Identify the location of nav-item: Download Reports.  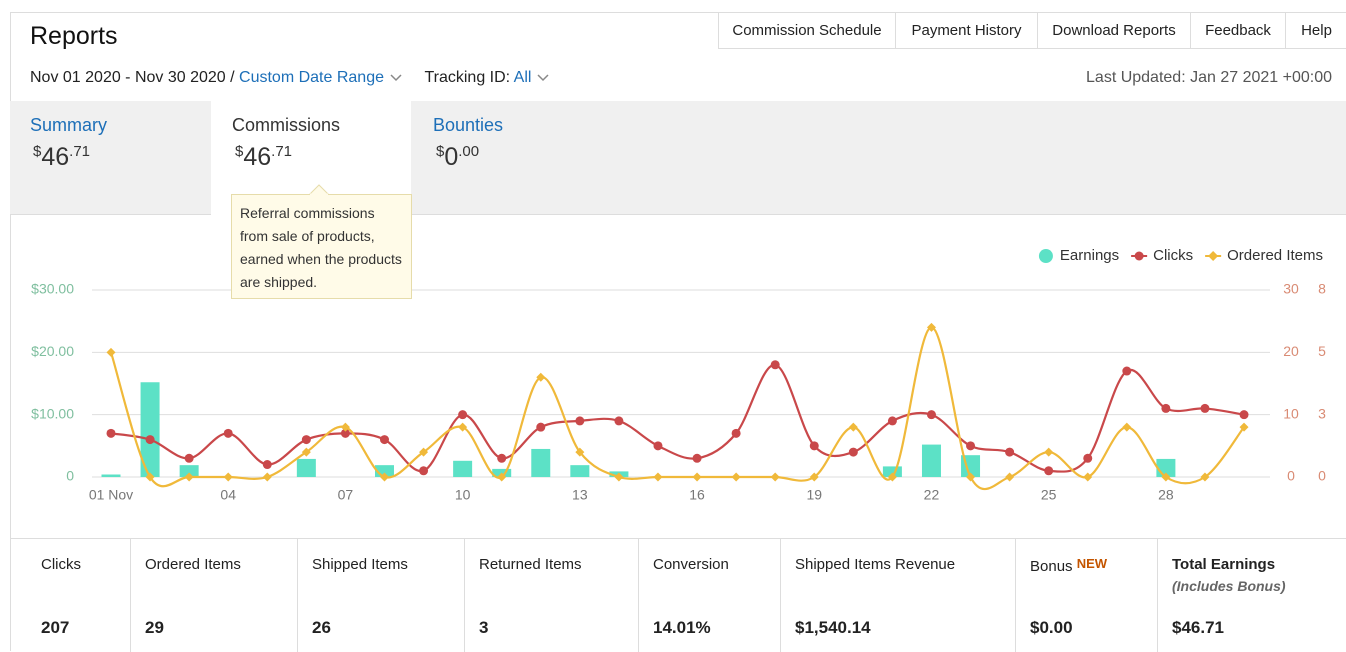
(1114, 30).